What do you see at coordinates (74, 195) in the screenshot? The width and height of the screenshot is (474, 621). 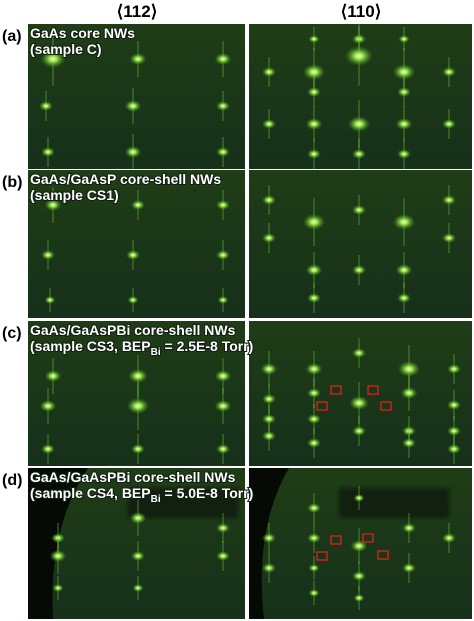 I see `panel-sample: (sample CS1)` at bounding box center [74, 195].